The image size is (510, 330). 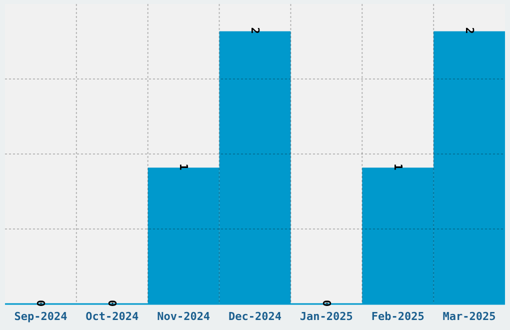 What do you see at coordinates (255, 316) in the screenshot?
I see `x-tick-label: Dec-2024` at bounding box center [255, 316].